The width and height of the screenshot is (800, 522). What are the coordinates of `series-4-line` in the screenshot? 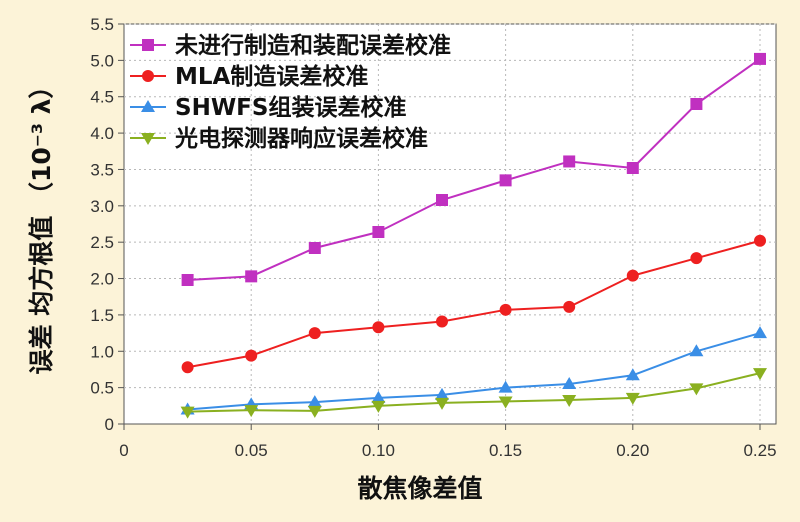 It's located at (474, 392).